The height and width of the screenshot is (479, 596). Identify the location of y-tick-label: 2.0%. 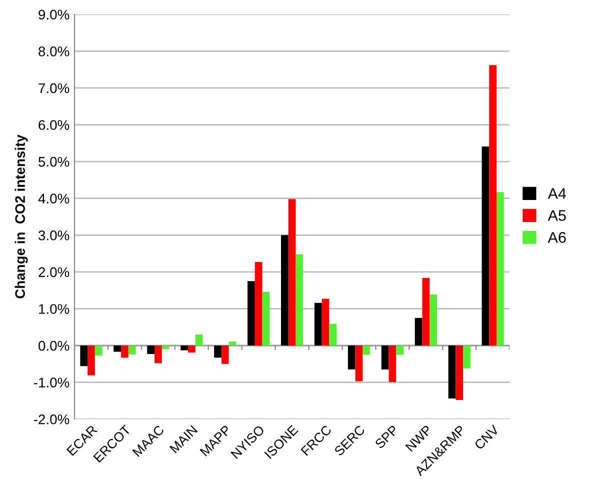
(54, 272).